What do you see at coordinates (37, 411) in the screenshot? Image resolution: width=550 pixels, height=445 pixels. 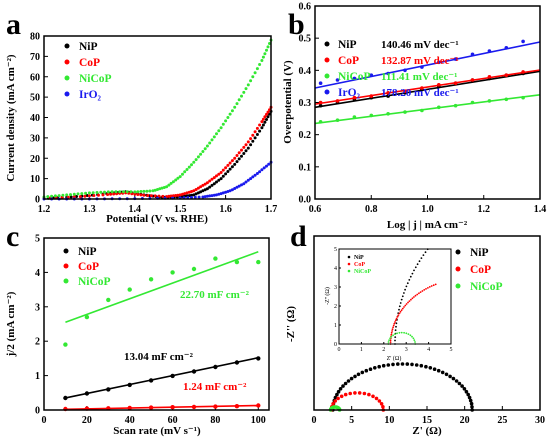 I see `y-tick-label: 0` at bounding box center [37, 411].